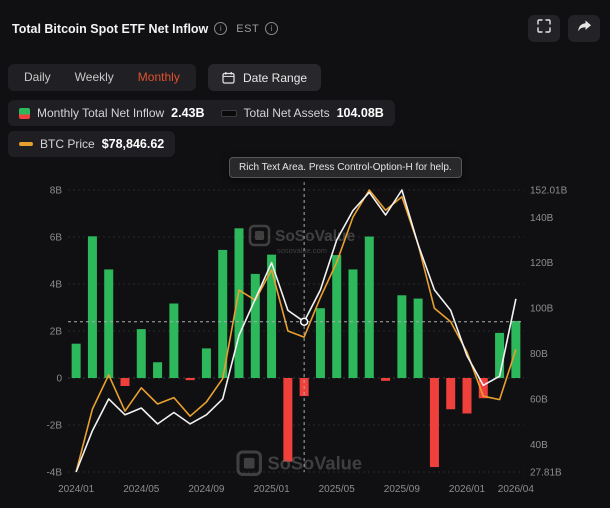  I want to click on svg-text: 4B, so click(56, 285).